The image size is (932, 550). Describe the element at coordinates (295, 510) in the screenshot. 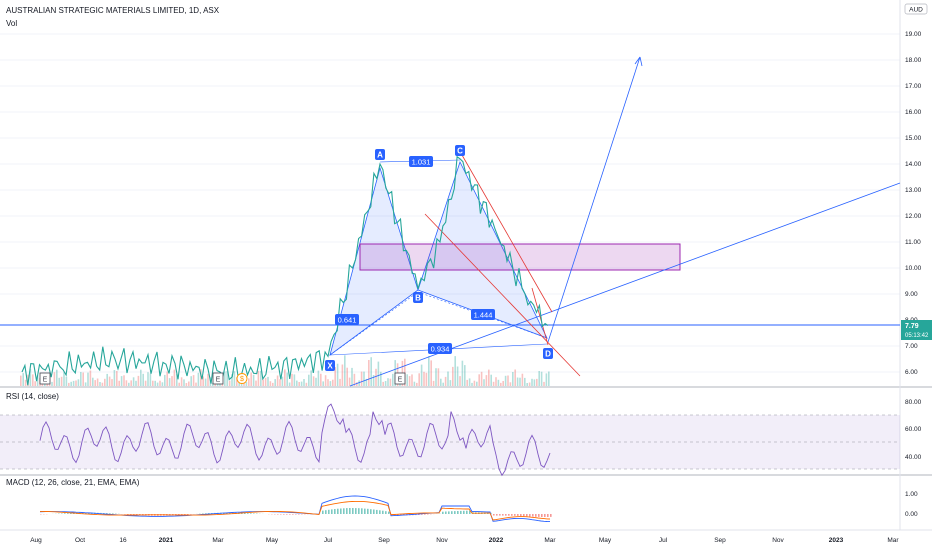

I see `macd-signal-line` at that location.